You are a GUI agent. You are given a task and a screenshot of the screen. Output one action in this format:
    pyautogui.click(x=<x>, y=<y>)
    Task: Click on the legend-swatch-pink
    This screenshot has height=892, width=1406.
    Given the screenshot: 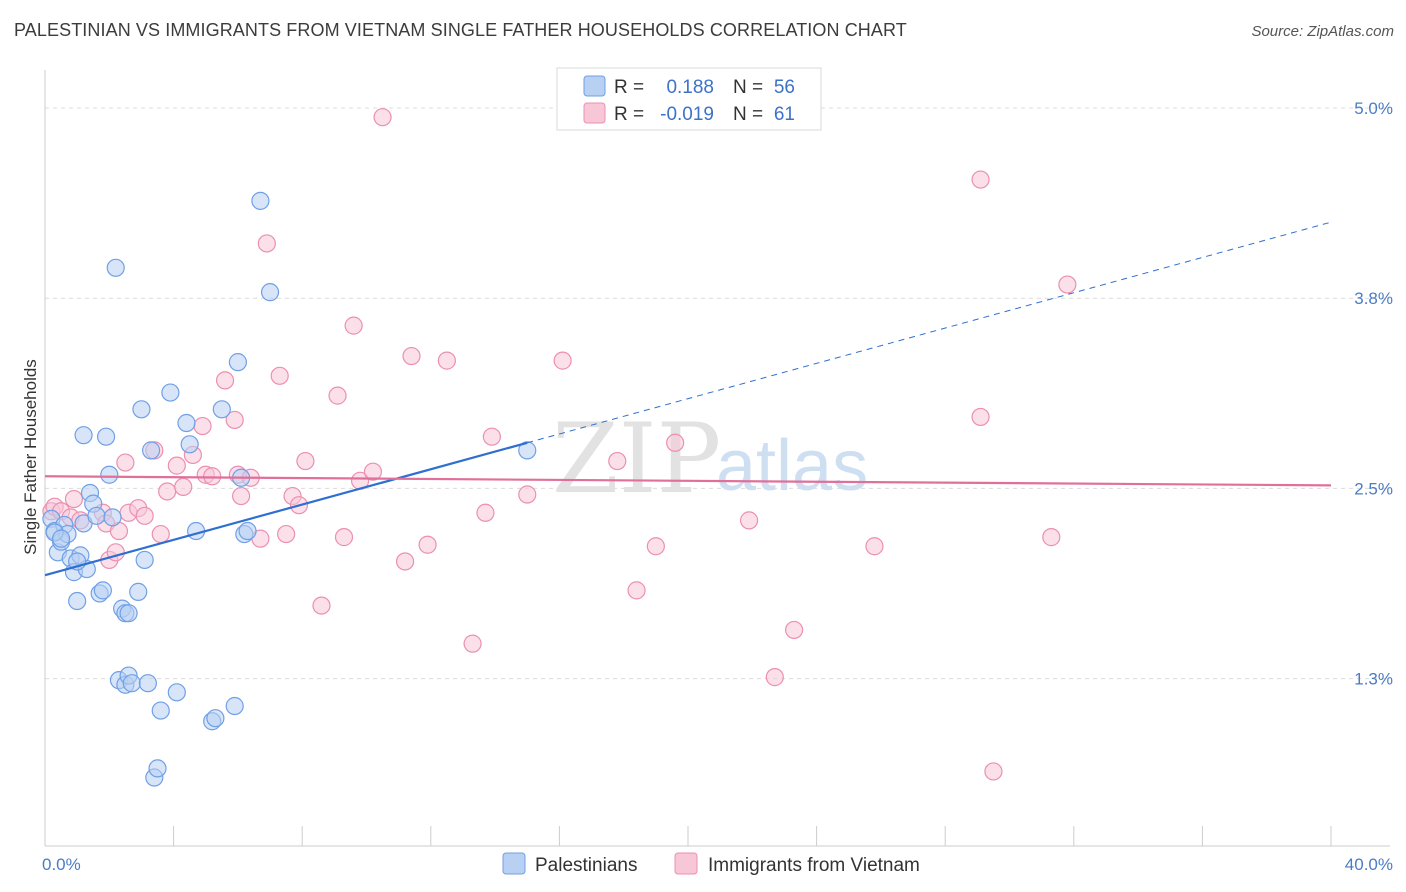 What is the action you would take?
    pyautogui.click(x=594, y=113)
    